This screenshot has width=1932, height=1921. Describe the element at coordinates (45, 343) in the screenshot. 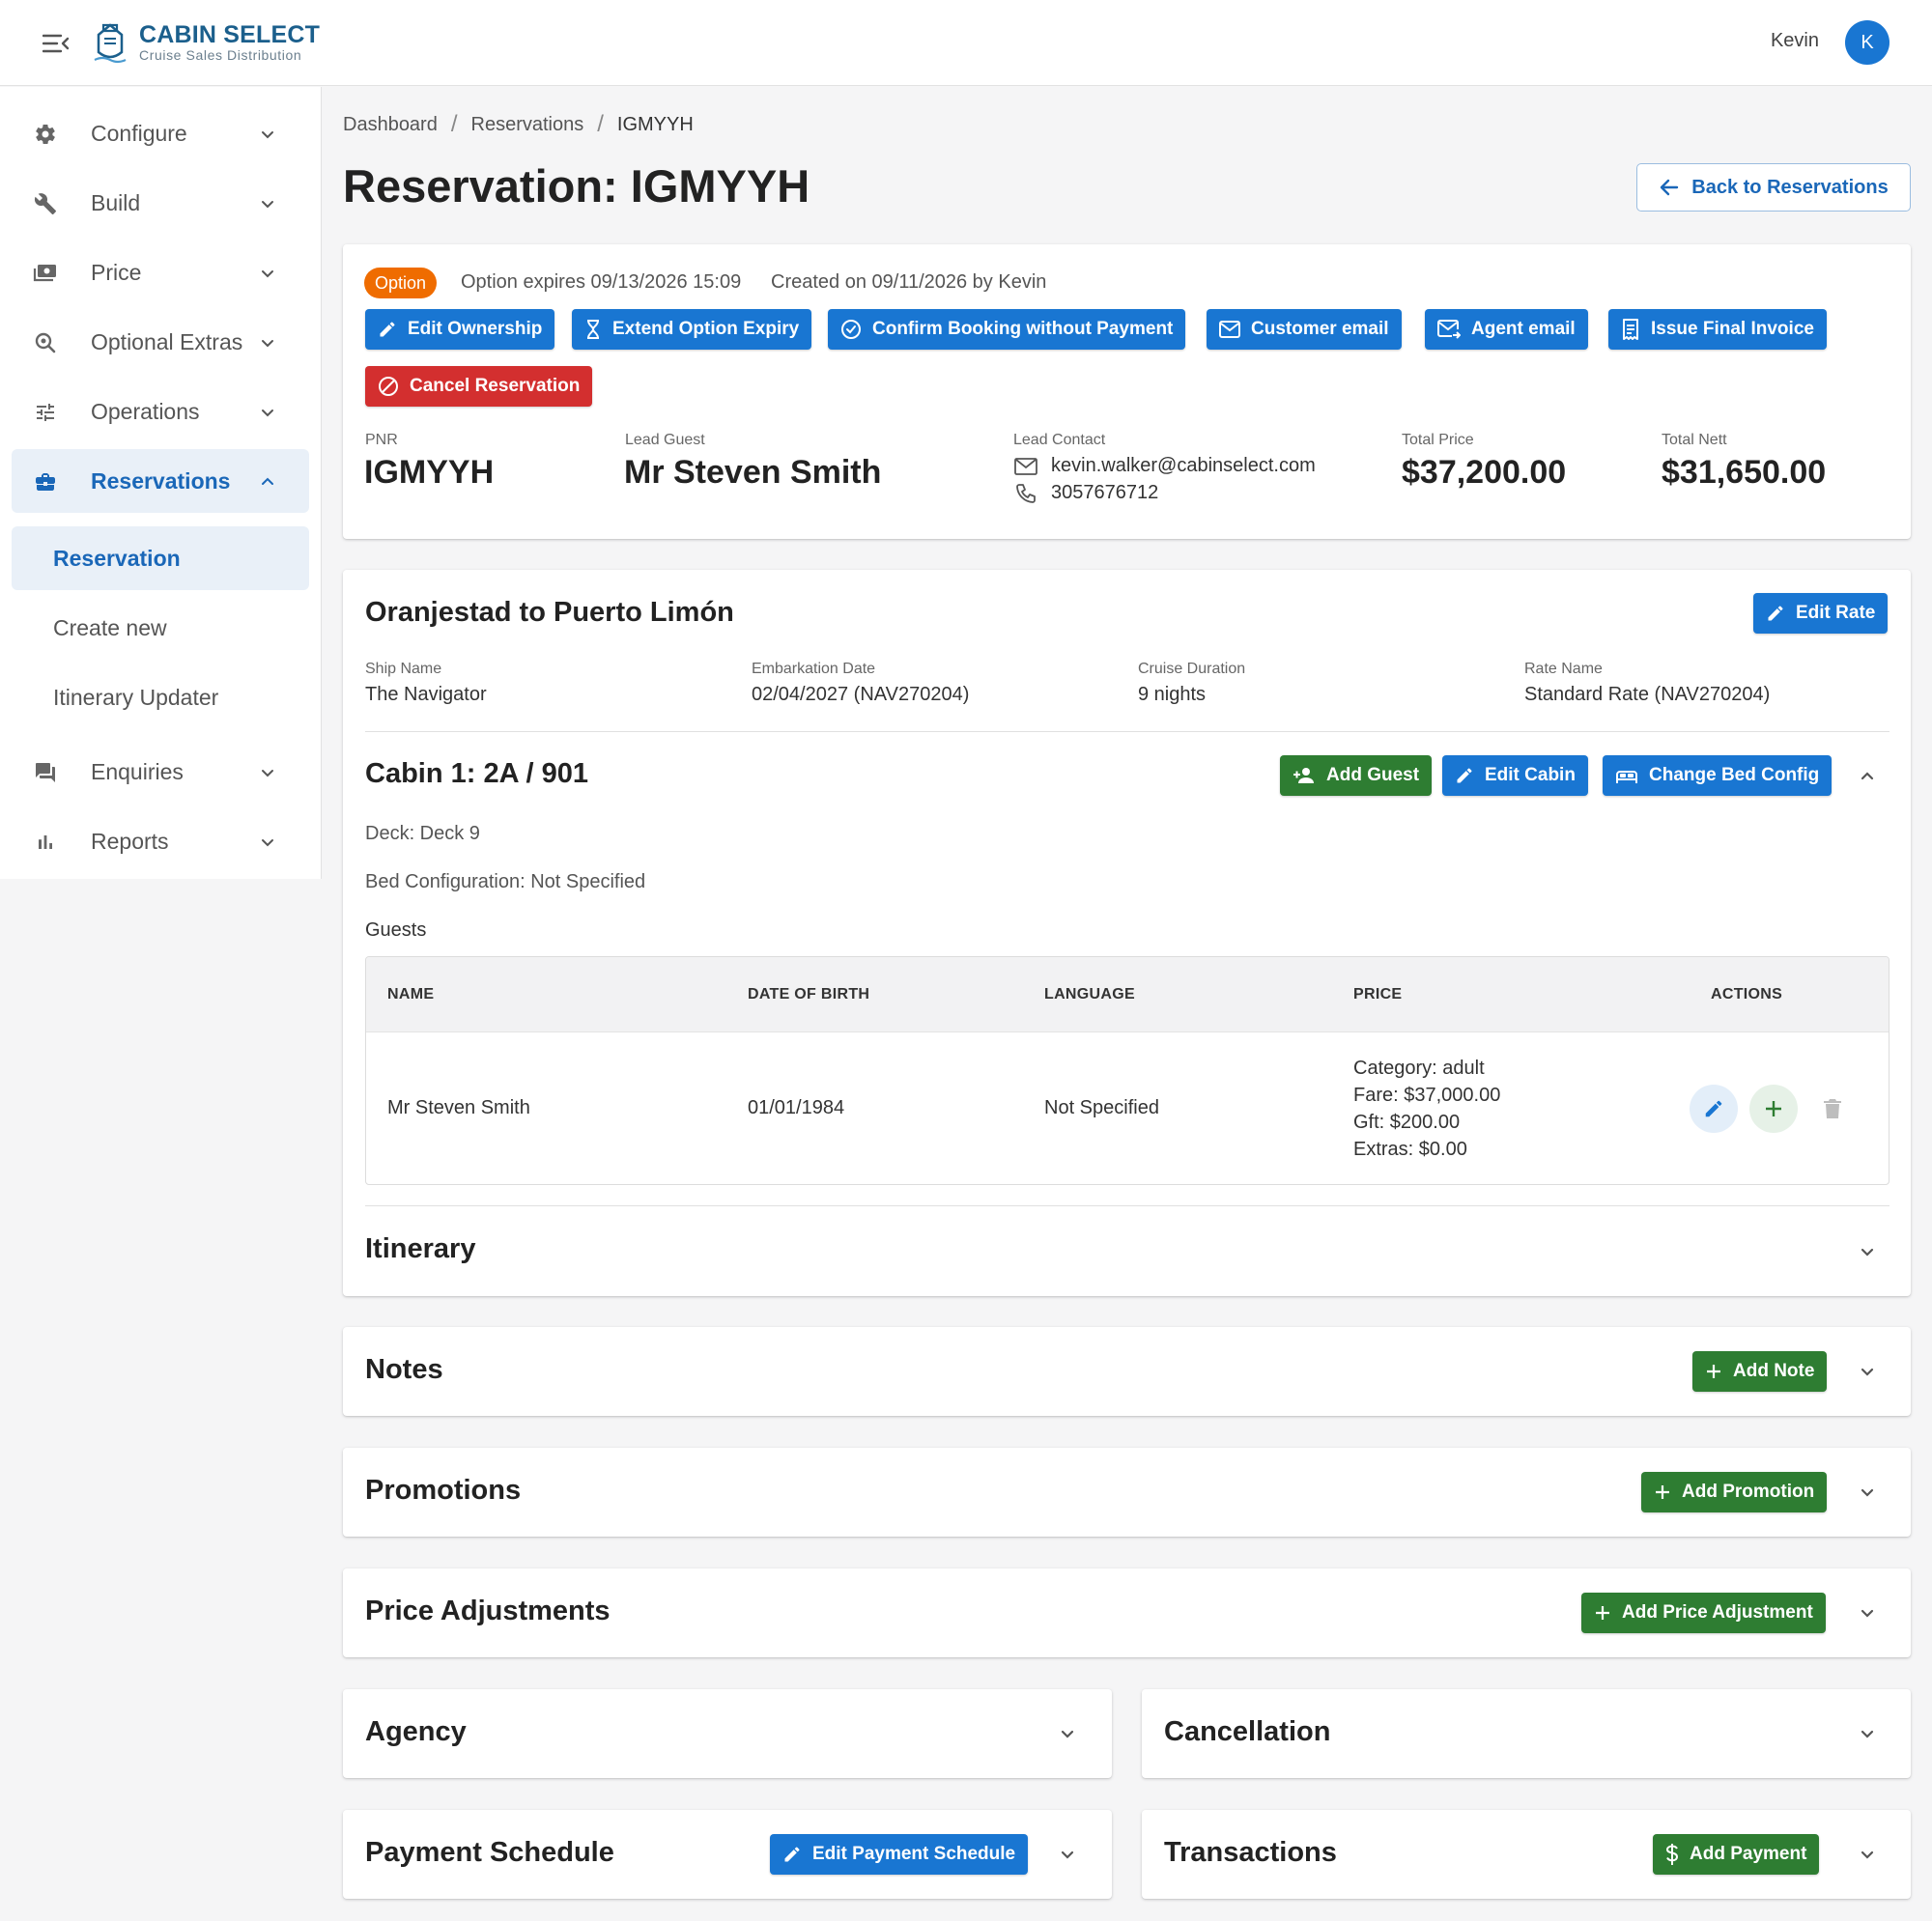

I see `search-settings-icon` at that location.